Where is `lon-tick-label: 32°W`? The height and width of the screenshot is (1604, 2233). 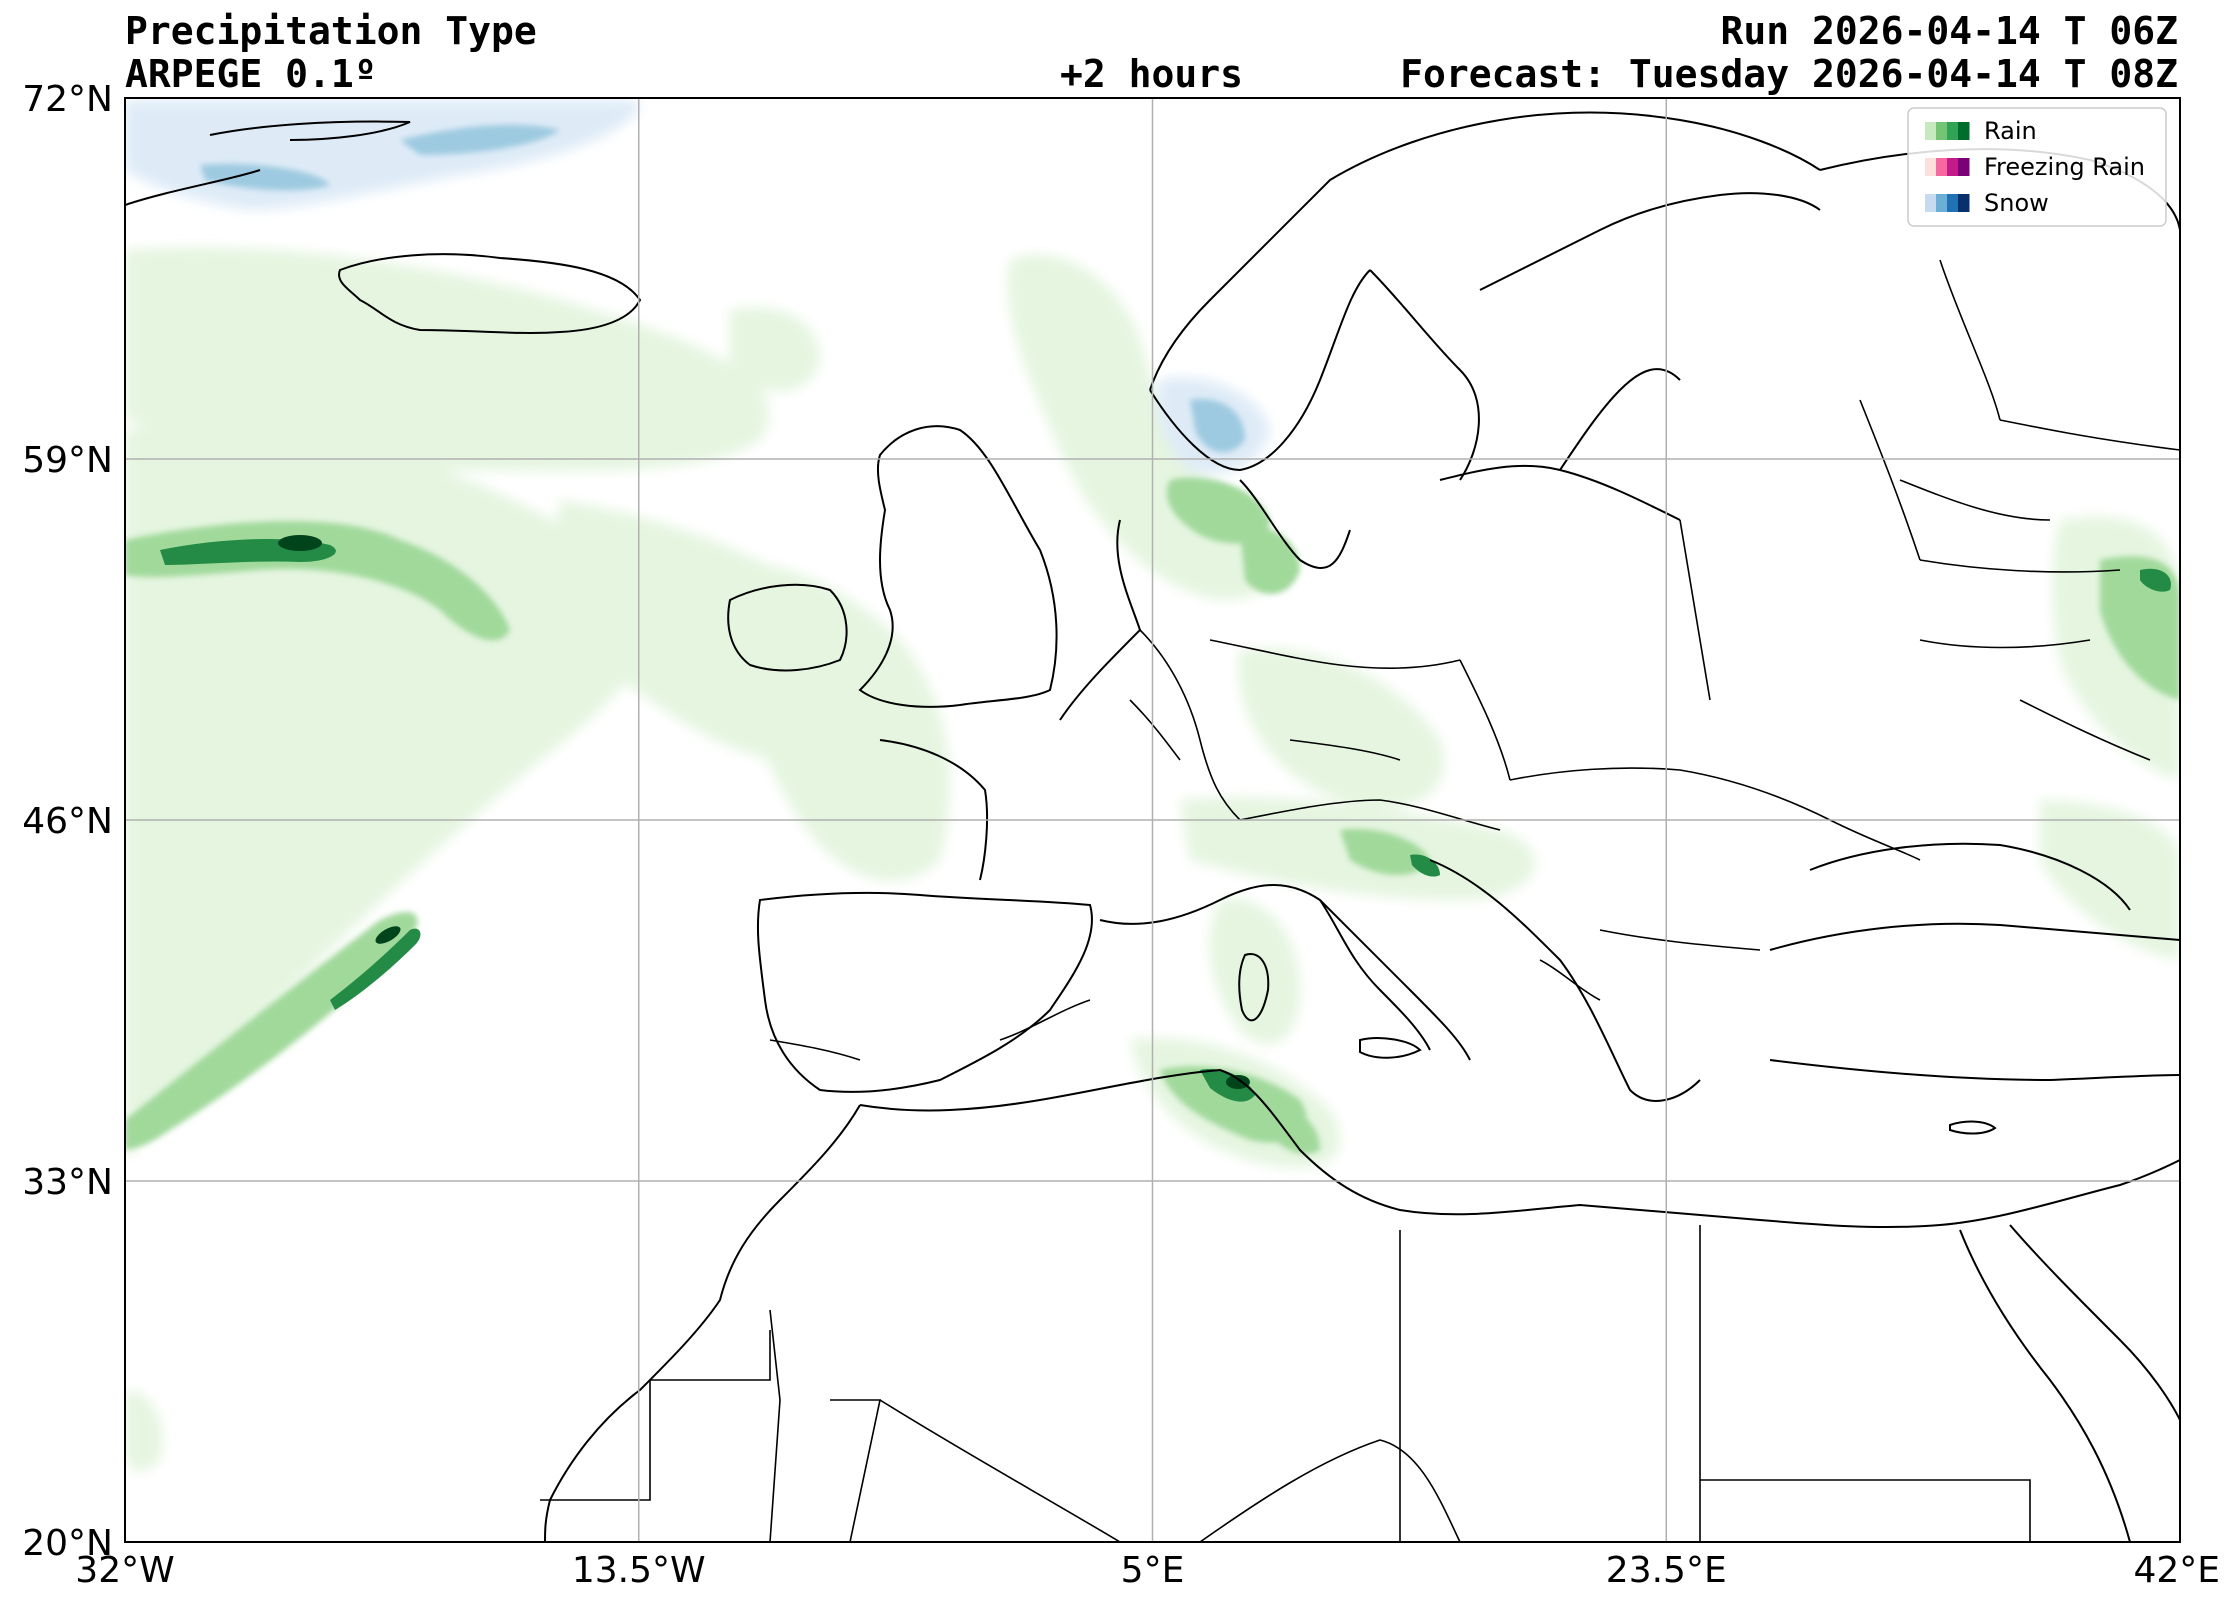
lon-tick-label: 32°W is located at coordinates (124, 1570).